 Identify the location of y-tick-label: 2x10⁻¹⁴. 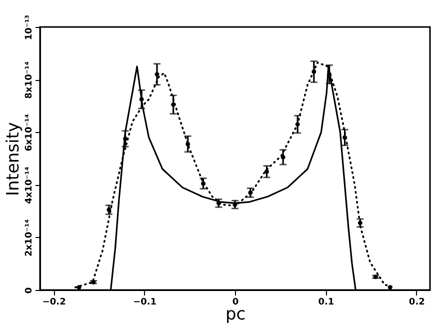
(29, 238).